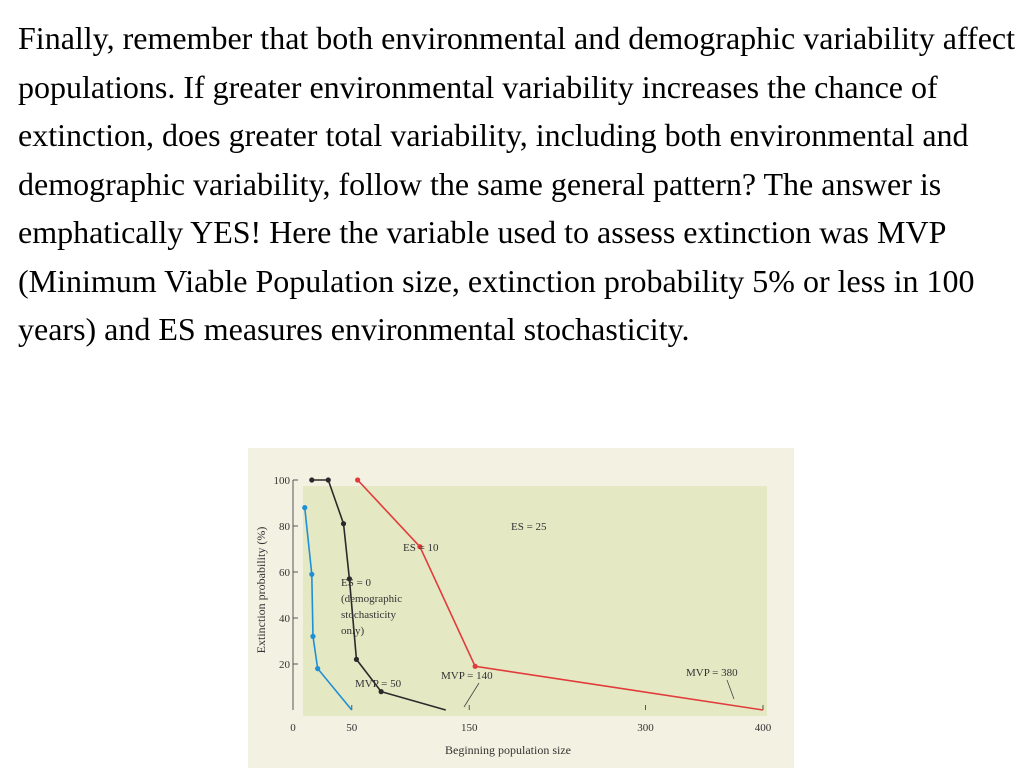 This screenshot has height=768, width=1024. I want to click on x-tick-label: 0, so click(293, 728).